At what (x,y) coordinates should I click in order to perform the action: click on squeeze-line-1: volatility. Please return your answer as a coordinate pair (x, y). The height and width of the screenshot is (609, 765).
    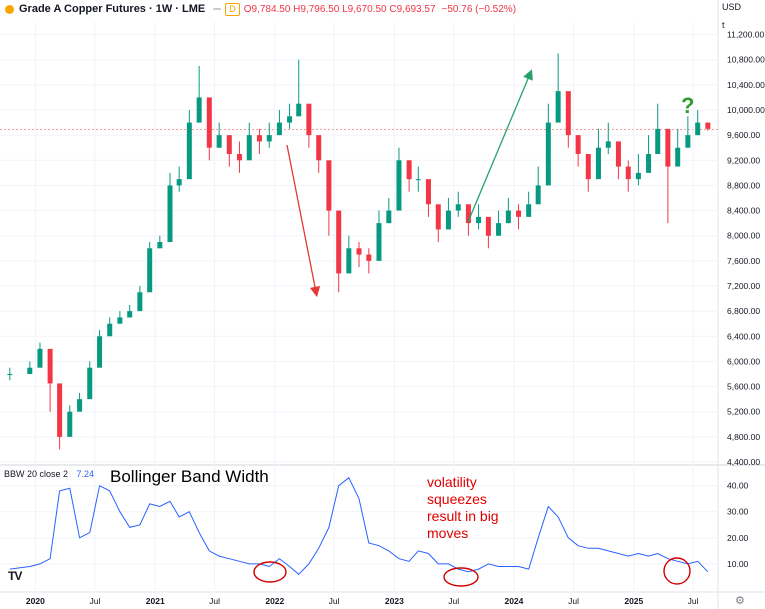
    Looking at the image, I should click on (452, 482).